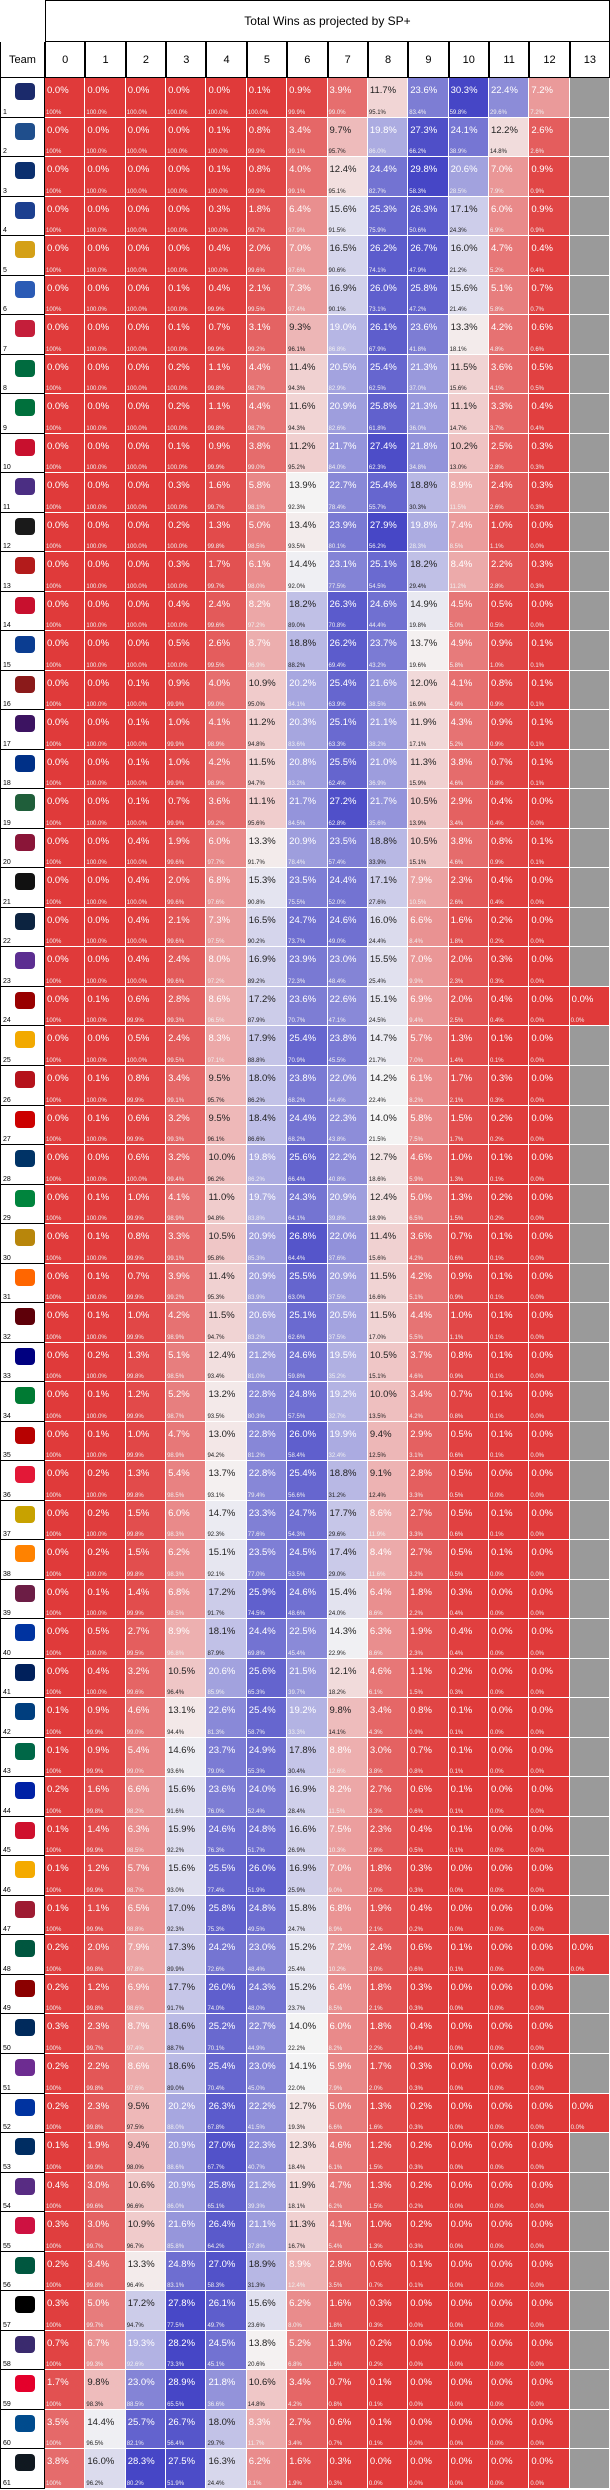 The width and height of the screenshot is (610, 2490). What do you see at coordinates (259, 170) in the screenshot?
I see `cell-probability: 0.8%` at bounding box center [259, 170].